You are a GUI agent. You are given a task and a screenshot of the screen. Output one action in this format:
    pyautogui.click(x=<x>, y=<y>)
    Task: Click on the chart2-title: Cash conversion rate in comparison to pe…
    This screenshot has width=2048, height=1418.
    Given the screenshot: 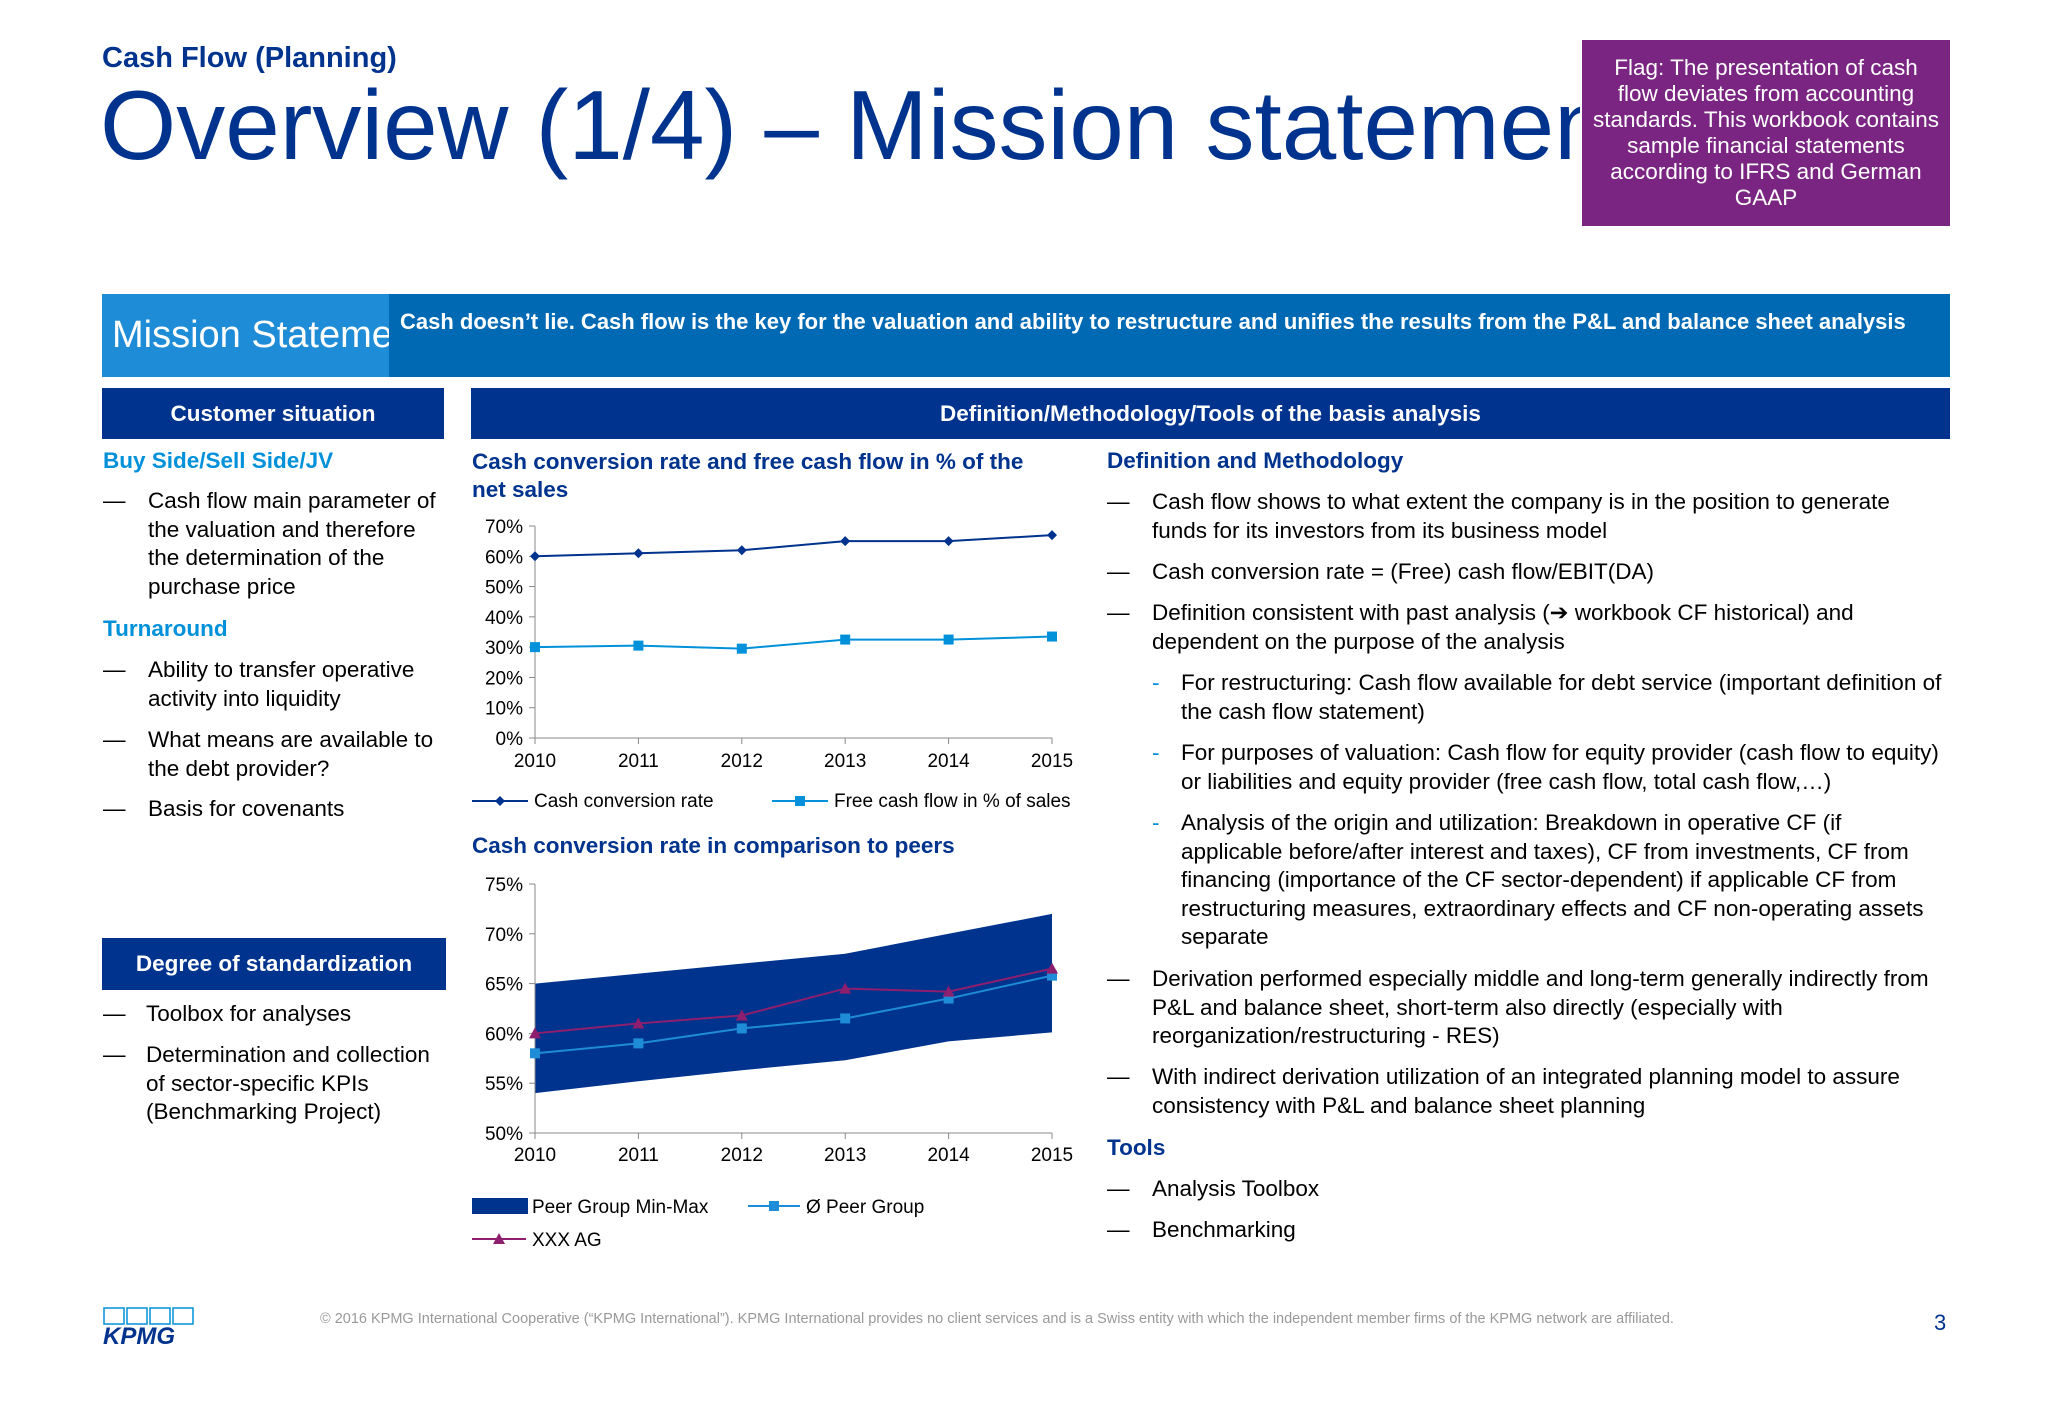 What is the action you would take?
    pyautogui.click(x=713, y=845)
    